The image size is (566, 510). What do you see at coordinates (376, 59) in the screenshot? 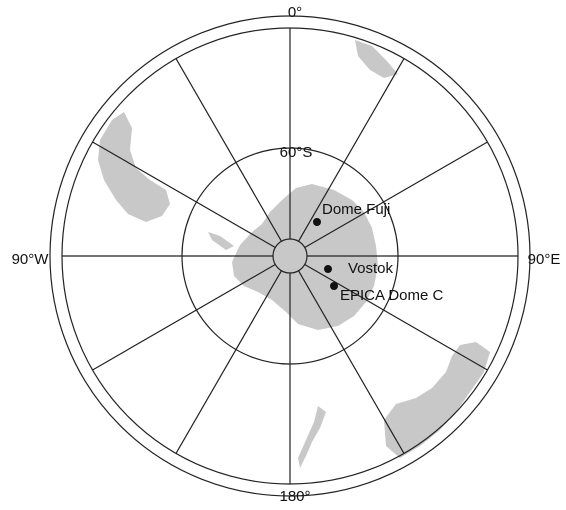
I see `africa` at bounding box center [376, 59].